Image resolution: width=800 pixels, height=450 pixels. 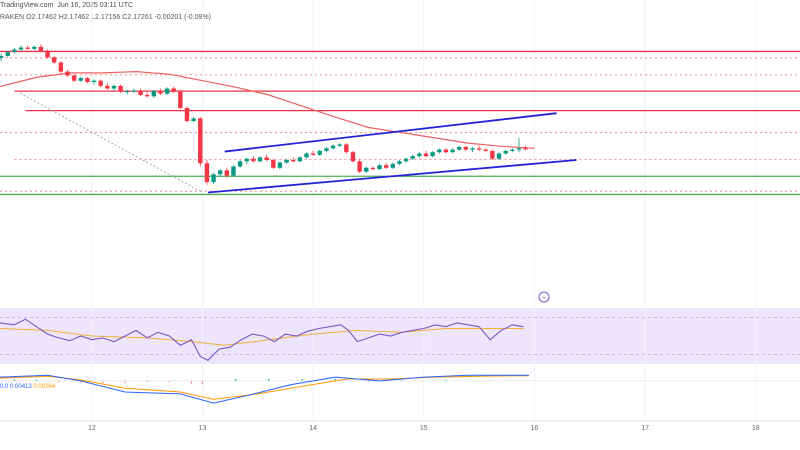 I want to click on macd-signal-line, so click(x=264, y=387).